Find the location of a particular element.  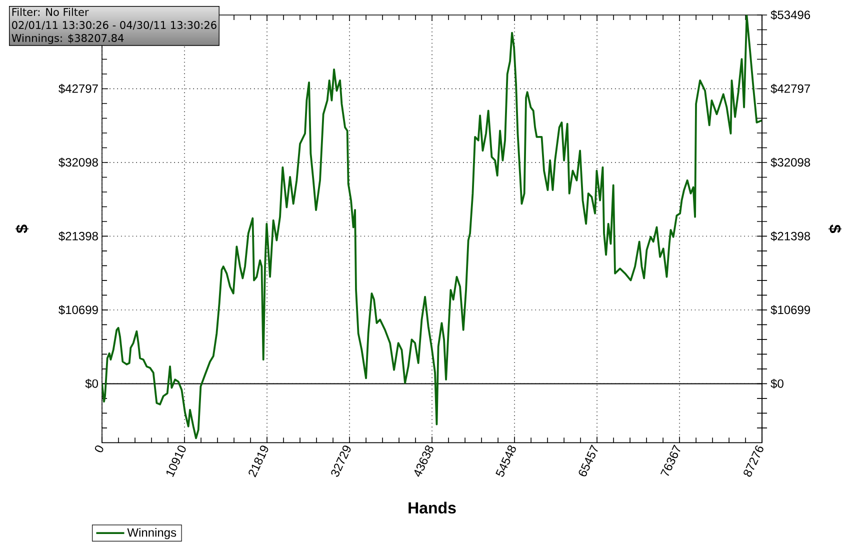

y2-tick-label: $10699 is located at coordinates (790, 310).